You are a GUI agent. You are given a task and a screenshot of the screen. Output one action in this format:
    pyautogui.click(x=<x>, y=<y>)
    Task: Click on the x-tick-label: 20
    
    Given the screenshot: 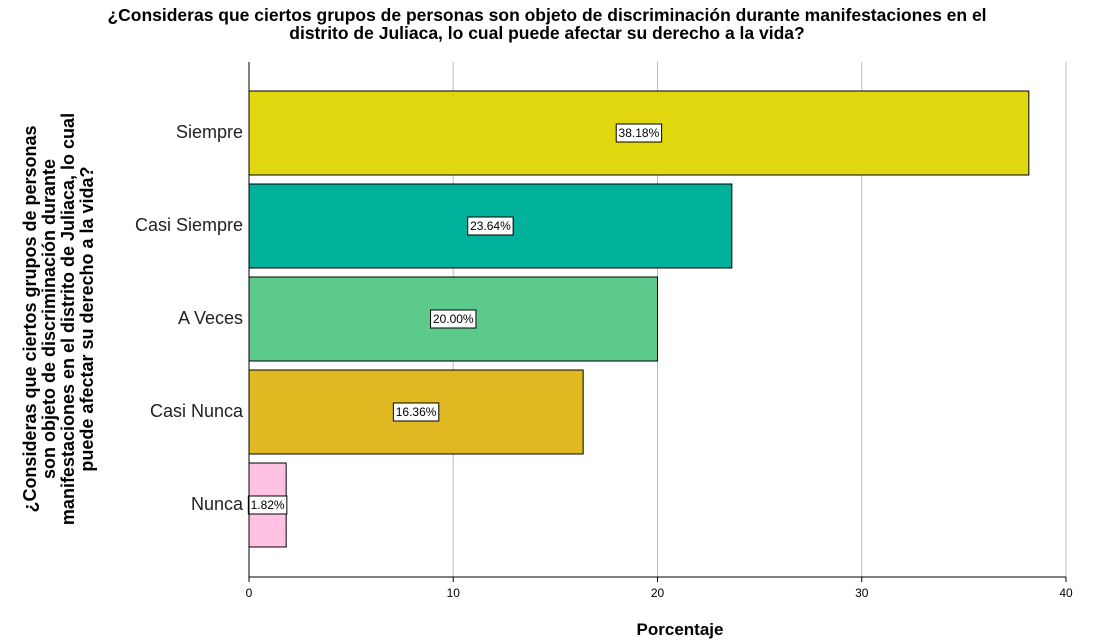 What is the action you would take?
    pyautogui.click(x=658, y=593)
    